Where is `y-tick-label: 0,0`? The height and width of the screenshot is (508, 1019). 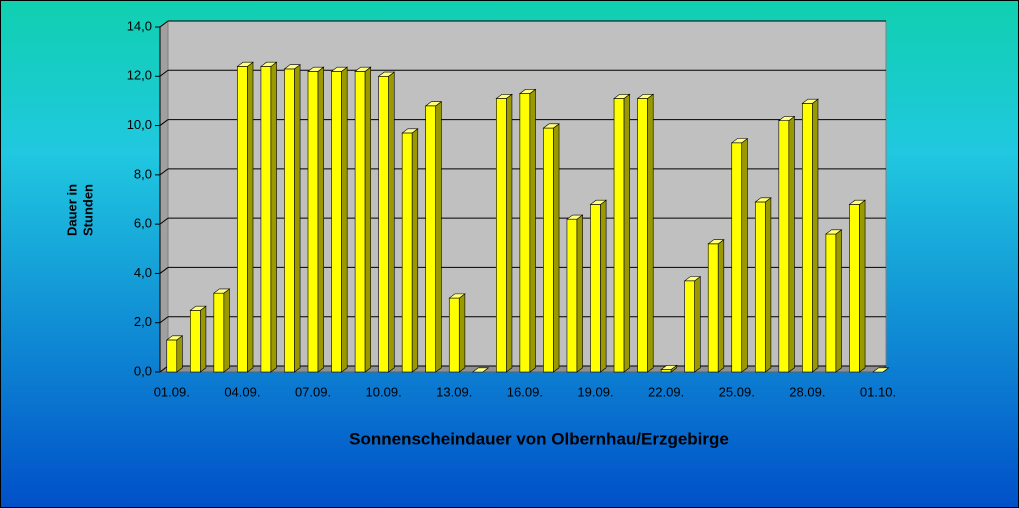
y-tick-label: 0,0 is located at coordinates (143, 370).